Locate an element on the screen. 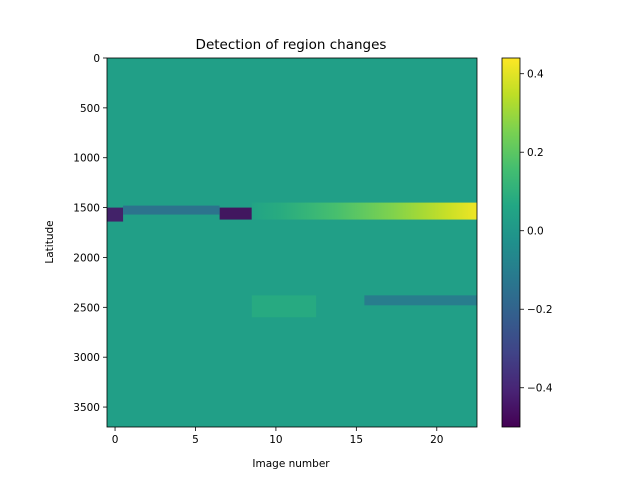 This screenshot has width=640, height=480. colorbar-gradient is located at coordinates (511, 242).